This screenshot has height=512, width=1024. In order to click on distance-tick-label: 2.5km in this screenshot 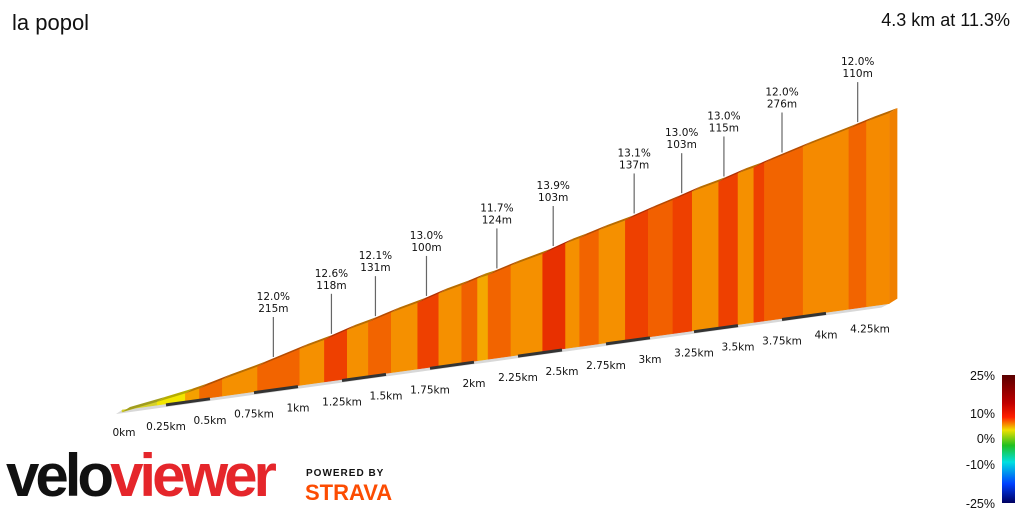, I will do `click(561, 372)`.